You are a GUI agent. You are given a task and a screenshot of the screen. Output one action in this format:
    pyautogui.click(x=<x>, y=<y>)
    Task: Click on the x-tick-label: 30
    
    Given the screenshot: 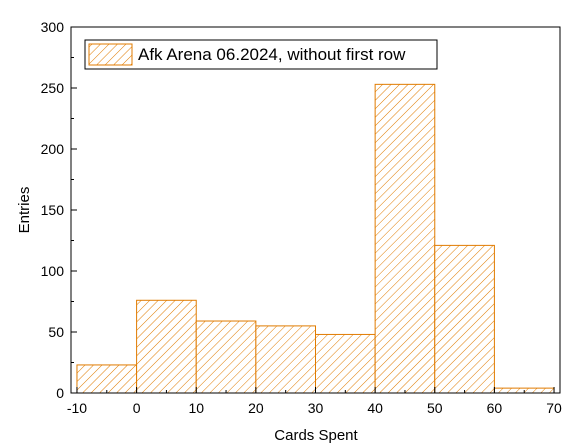 What is the action you would take?
    pyautogui.click(x=316, y=408)
    